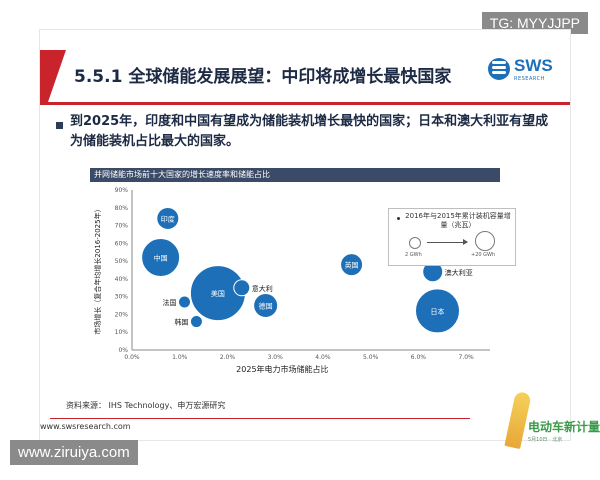 The height and width of the screenshot is (480, 600). What do you see at coordinates (170, 302) in the screenshot?
I see `bubble-label: 法国` at bounding box center [170, 302].